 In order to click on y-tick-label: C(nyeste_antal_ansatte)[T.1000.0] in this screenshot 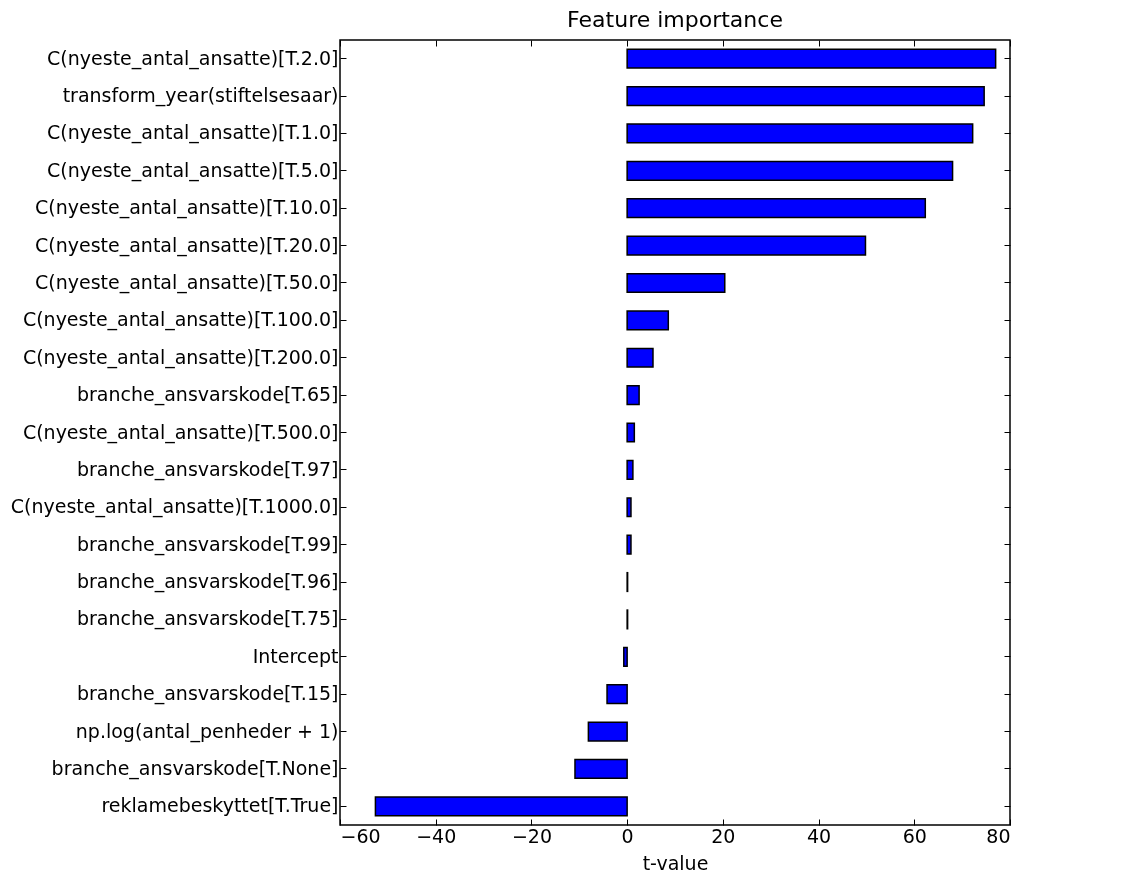, I will do `click(174, 507)`.